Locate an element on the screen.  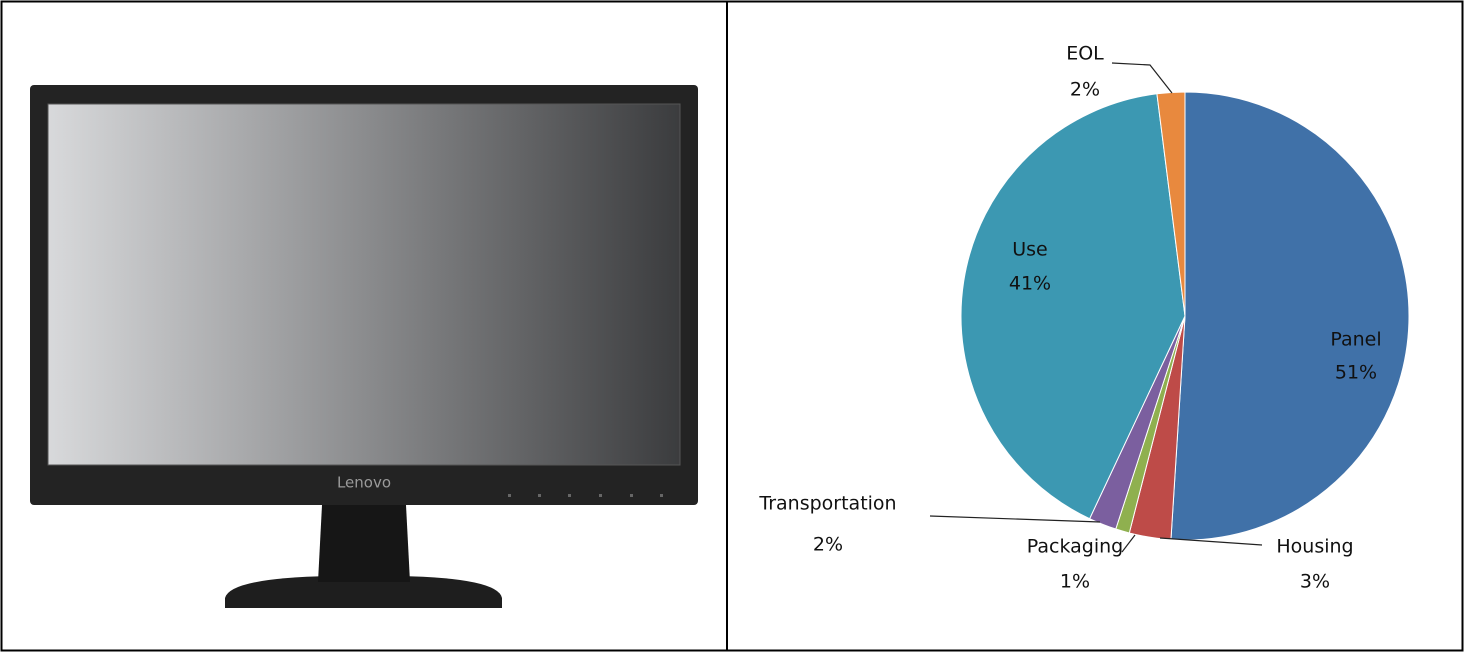
slice-value-label: 51% is located at coordinates (1356, 373).